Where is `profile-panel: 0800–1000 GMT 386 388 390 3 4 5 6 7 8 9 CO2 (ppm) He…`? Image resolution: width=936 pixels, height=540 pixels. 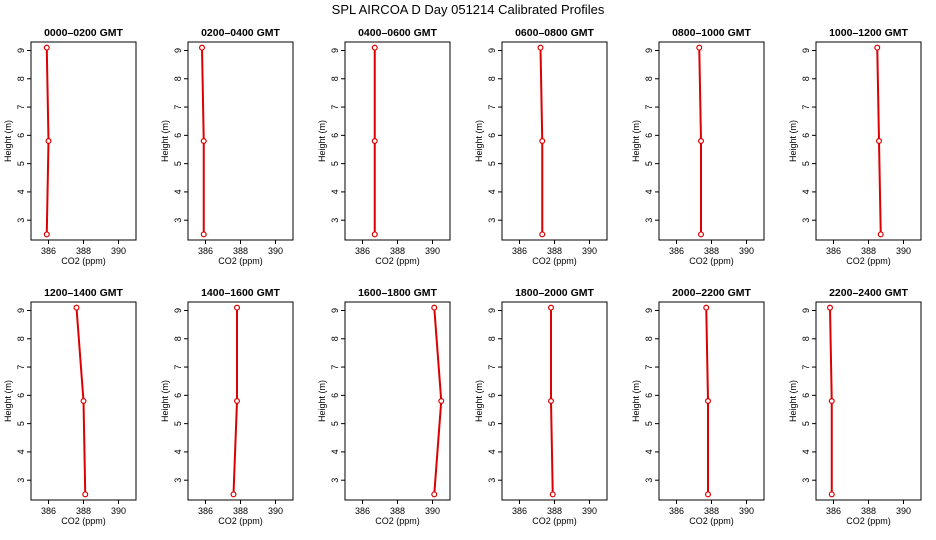
profile-panel: 0800–1000 GMT 386 388 390 3 4 5 6 7 8 9 CO2 (ppm) He… is located at coordinates (698, 146).